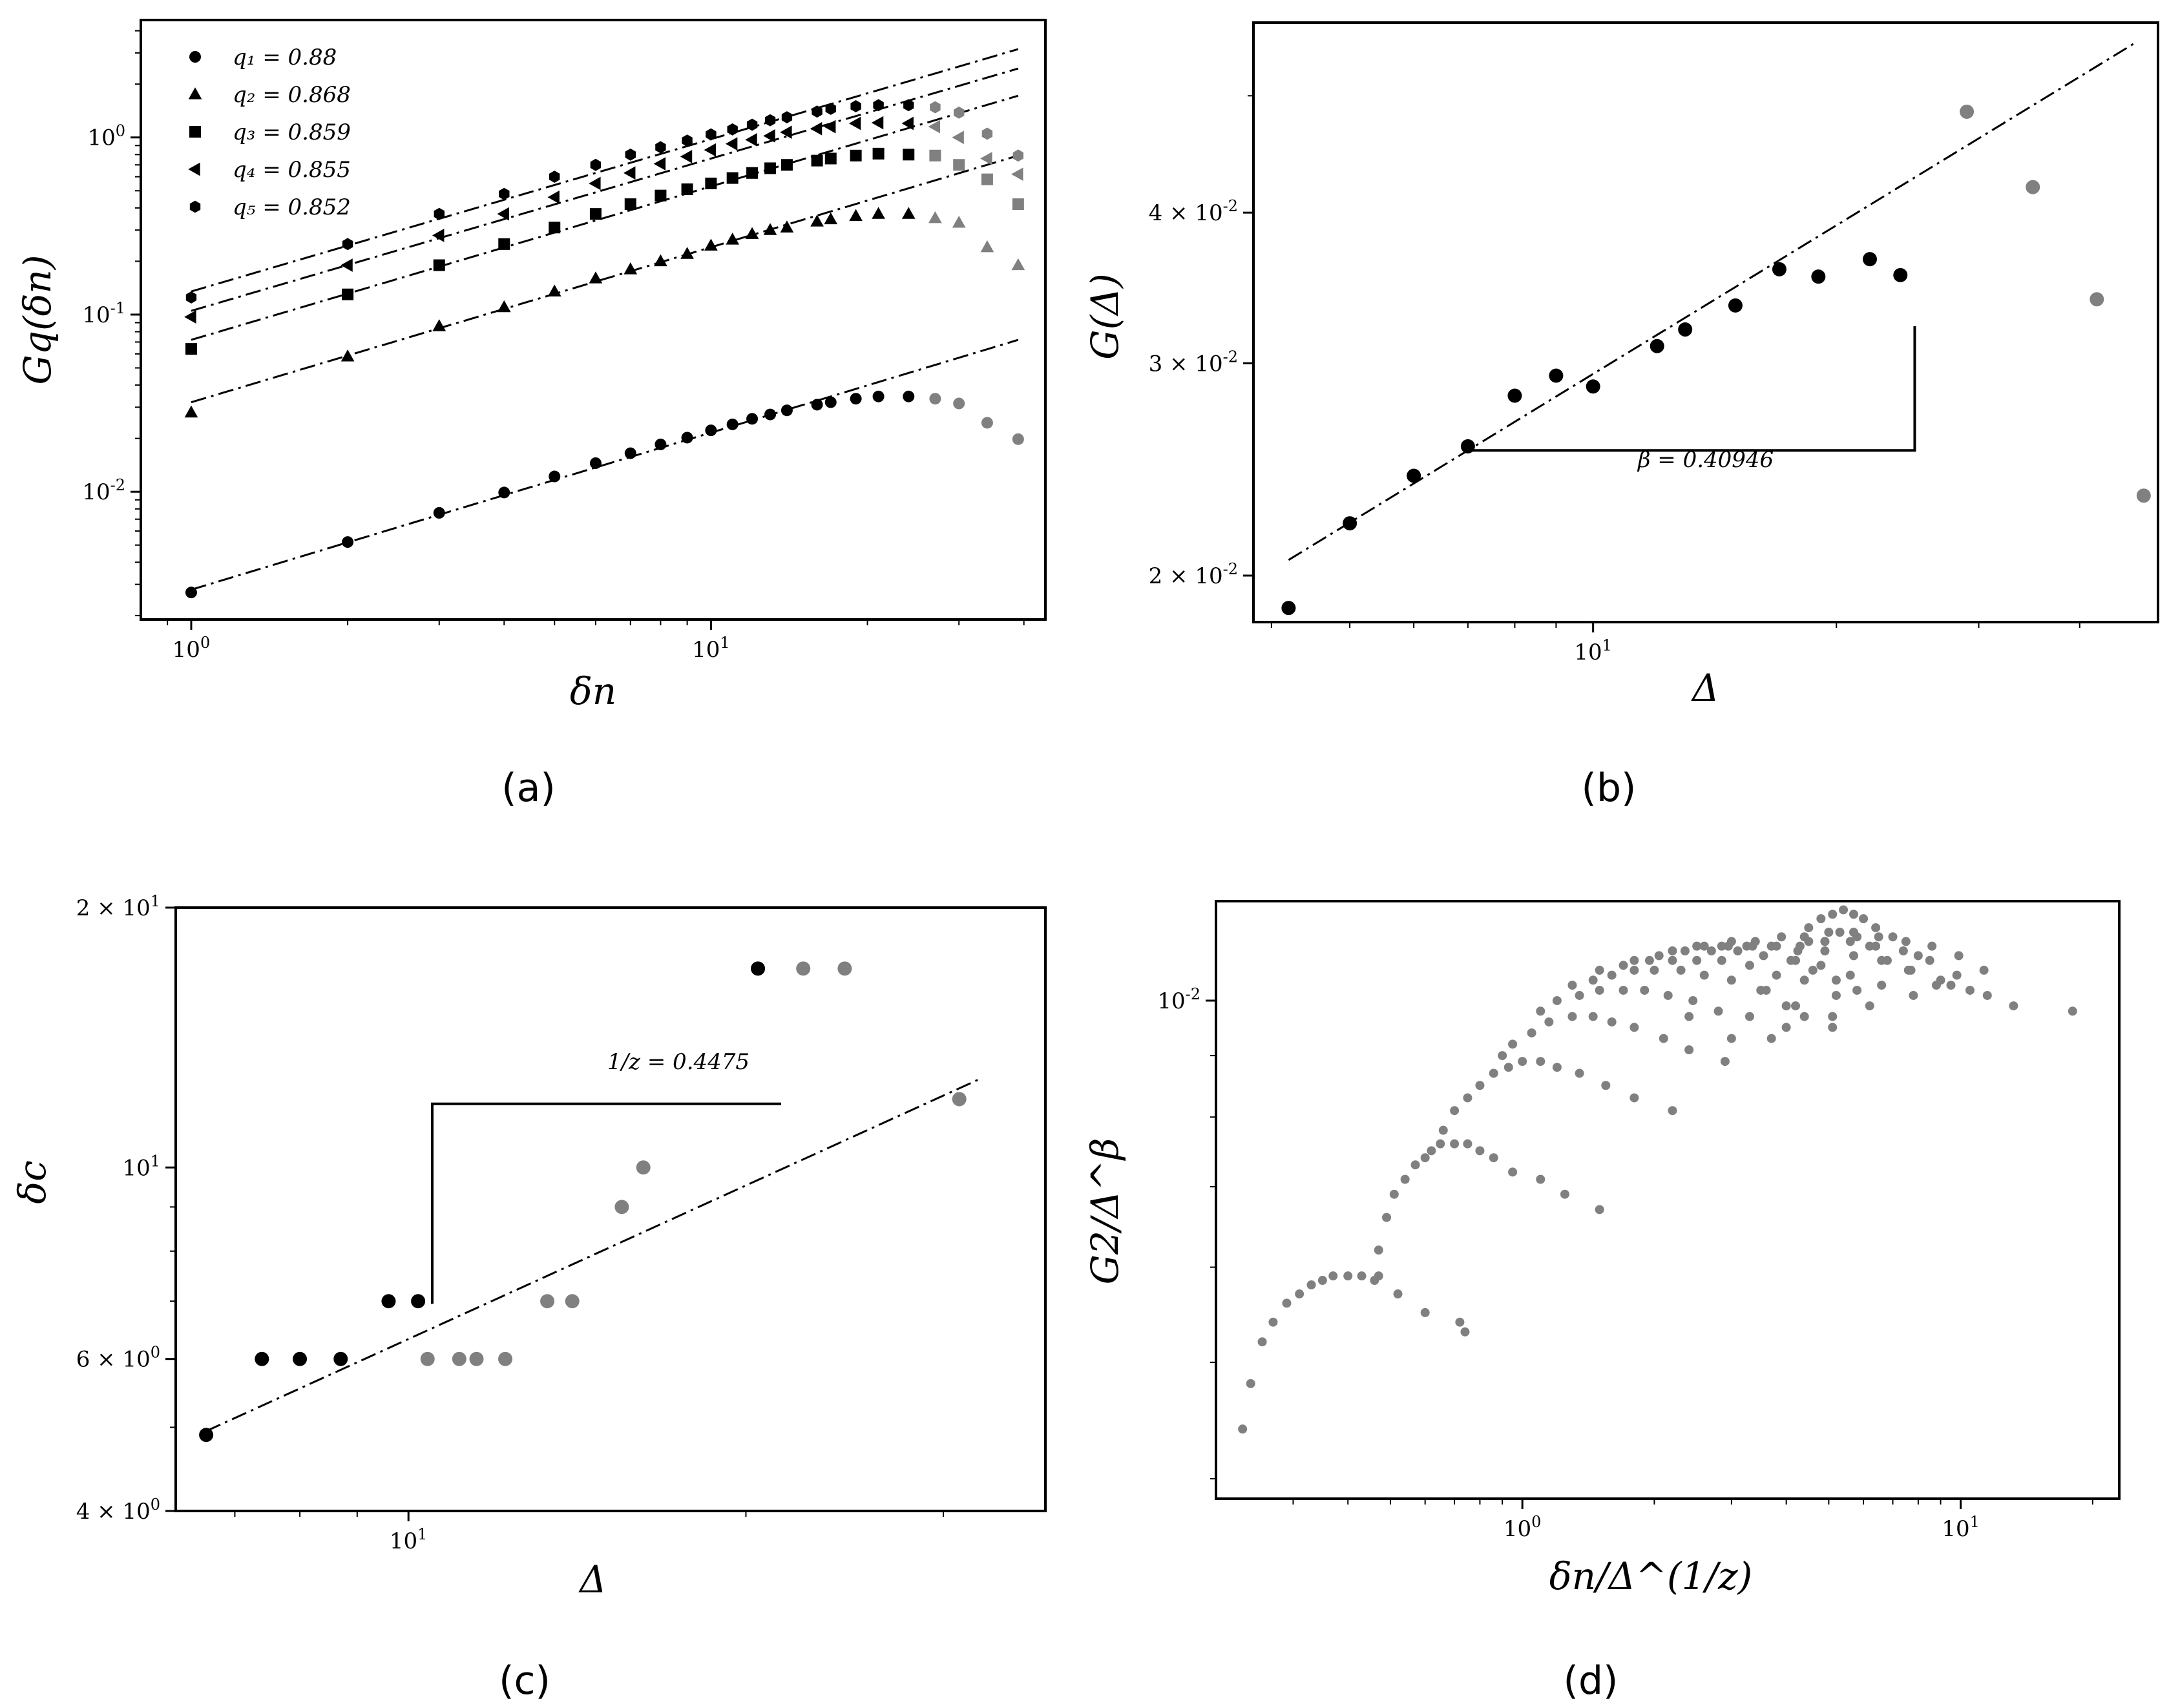 This screenshot has width=2169, height=1708. What do you see at coordinates (1705, 460) in the screenshot?
I see `panel-b-beta-annotation: β = 0.40946` at bounding box center [1705, 460].